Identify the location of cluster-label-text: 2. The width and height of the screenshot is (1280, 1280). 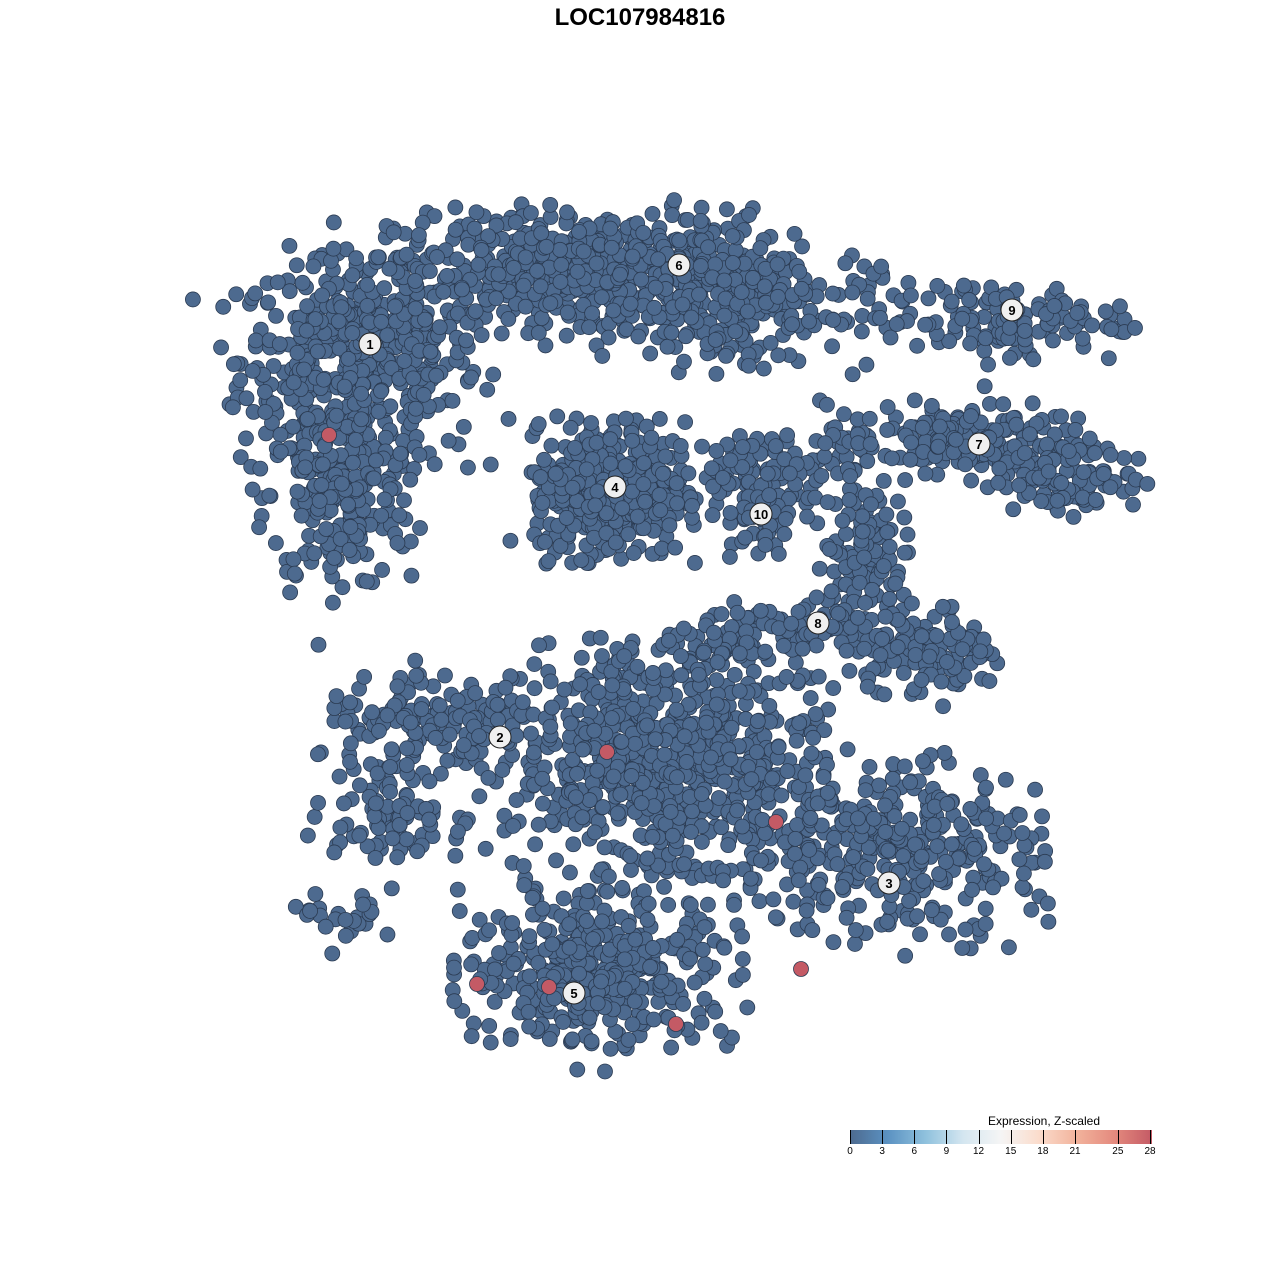
(499, 737).